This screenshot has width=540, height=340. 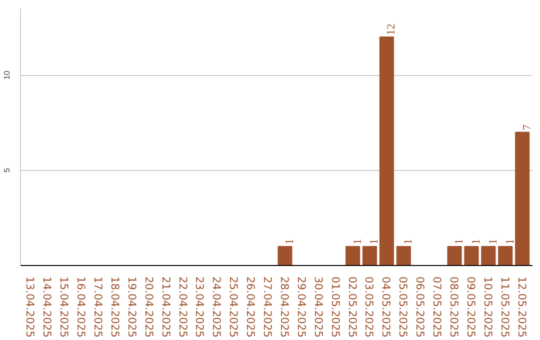 I want to click on data-label: 12, so click(x=392, y=29).